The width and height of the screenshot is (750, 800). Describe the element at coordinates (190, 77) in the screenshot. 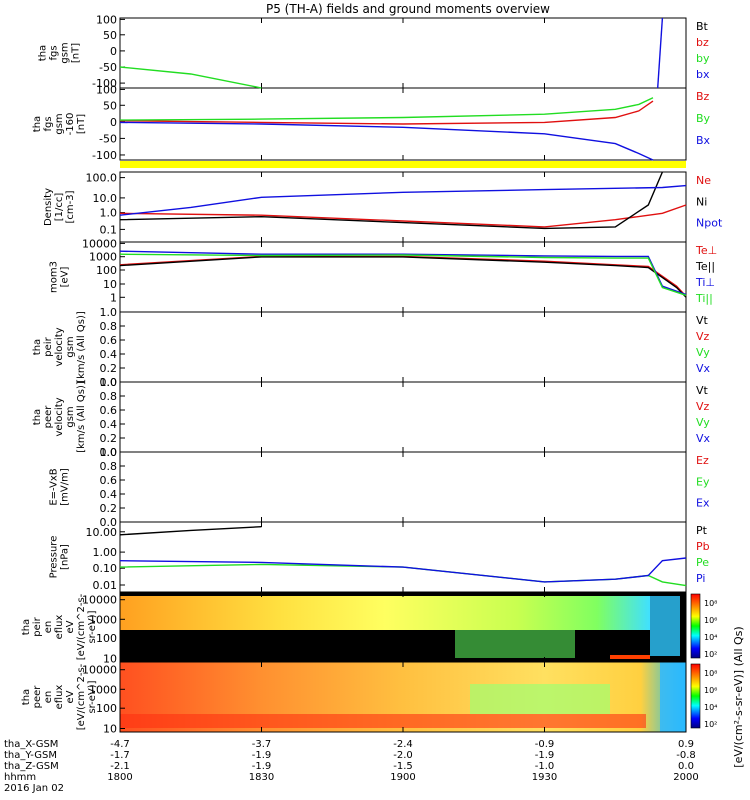

I see `series-by-line` at that location.